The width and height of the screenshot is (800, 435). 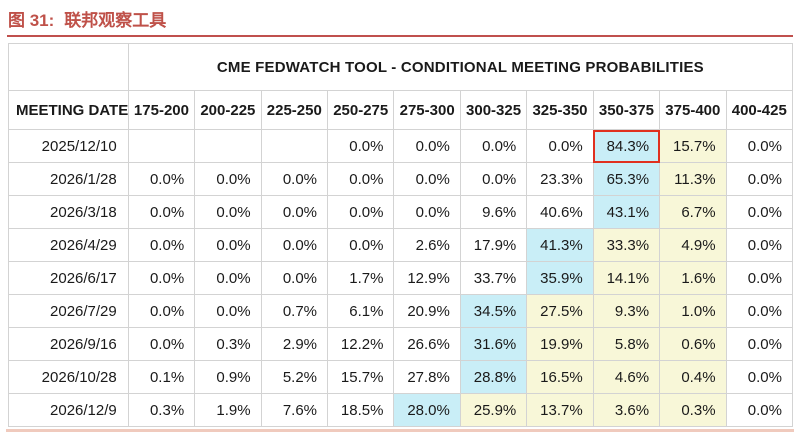 What do you see at coordinates (493, 311) in the screenshot?
I see `modal-prob-cell: 34.5%` at bounding box center [493, 311].